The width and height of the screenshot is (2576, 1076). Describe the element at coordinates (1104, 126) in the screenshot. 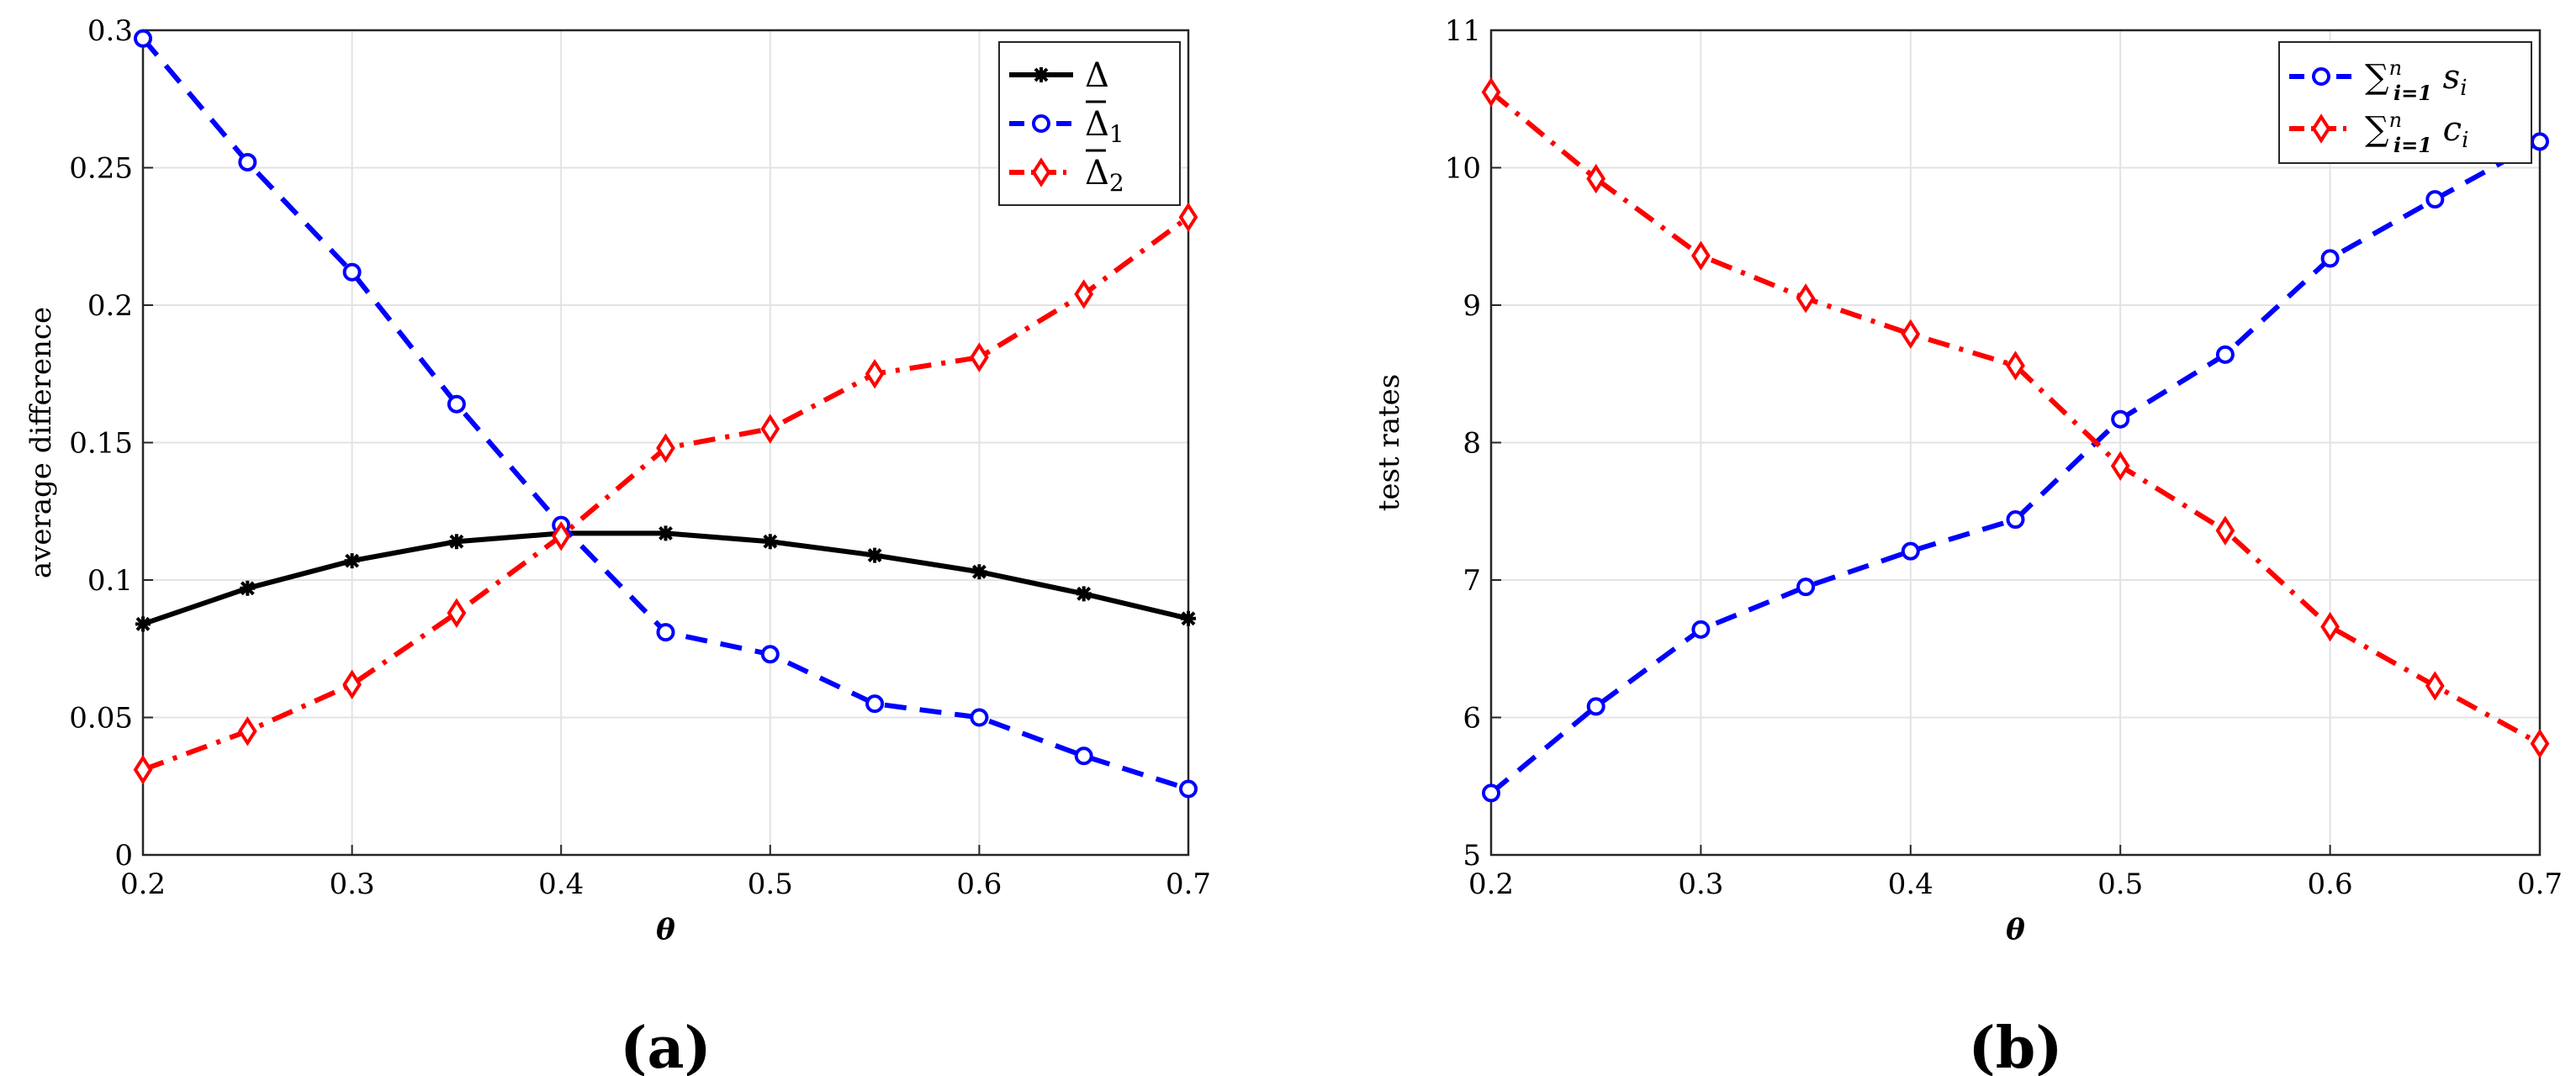

I see `legend-label: Δ1` at that location.